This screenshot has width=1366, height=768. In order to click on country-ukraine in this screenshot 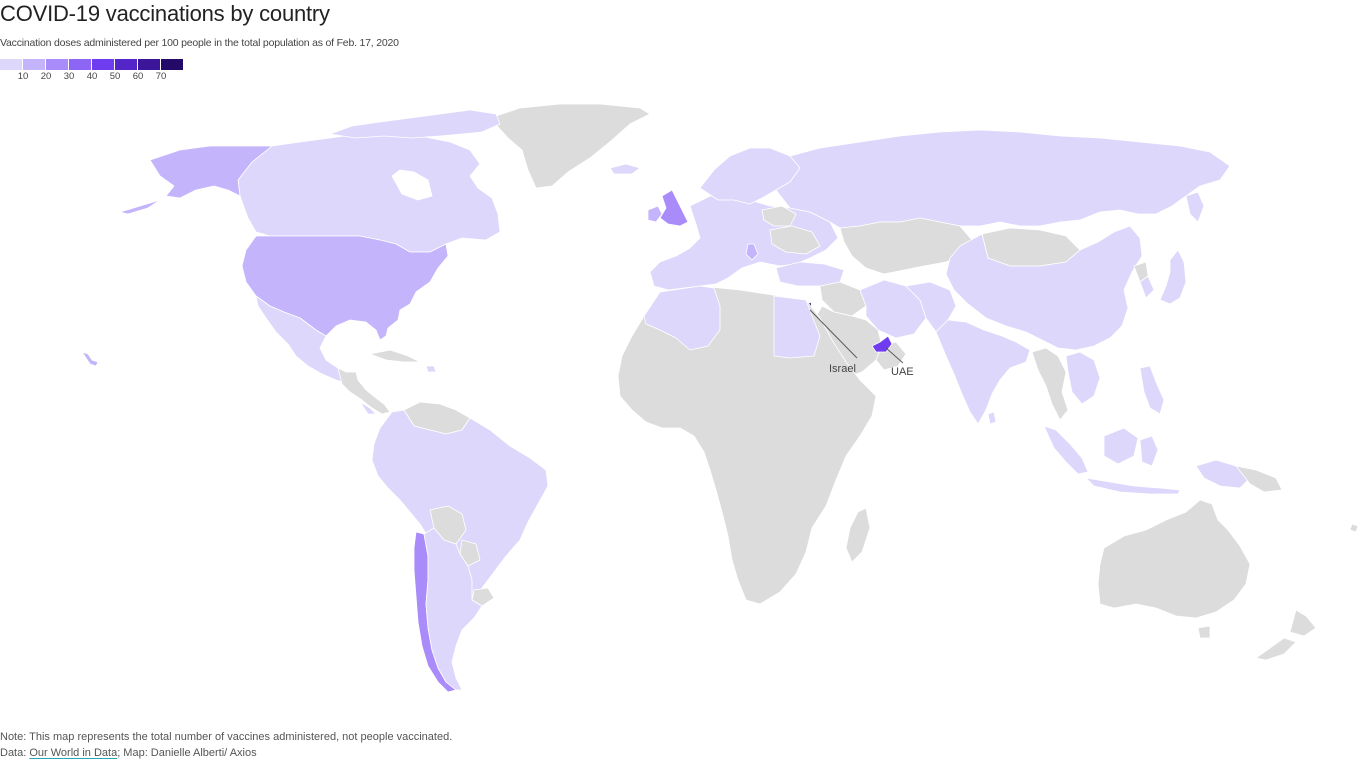, I will do `click(795, 240)`.